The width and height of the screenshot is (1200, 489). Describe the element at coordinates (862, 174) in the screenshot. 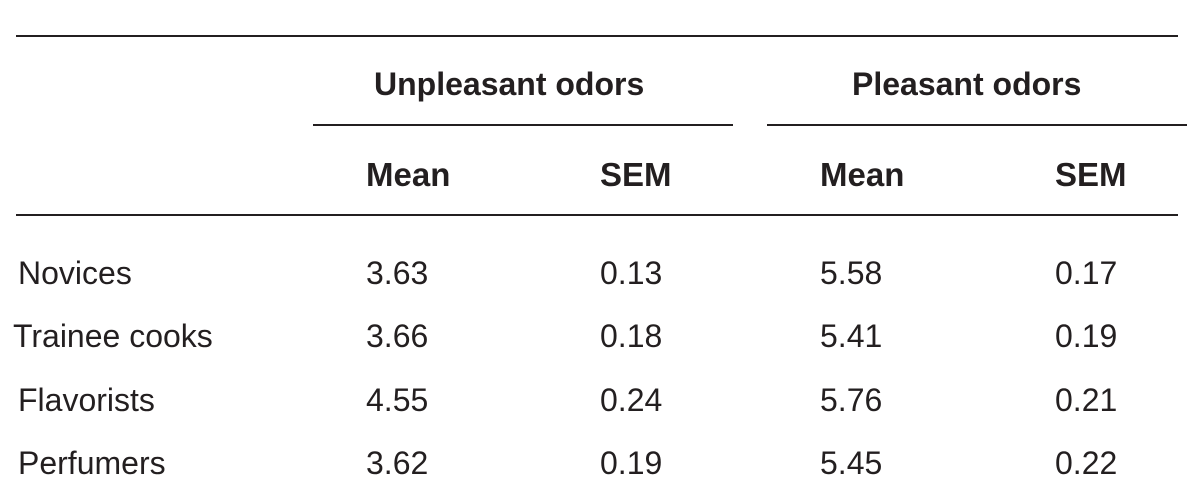

I see `column-header-mean-pleasant: Mean` at that location.